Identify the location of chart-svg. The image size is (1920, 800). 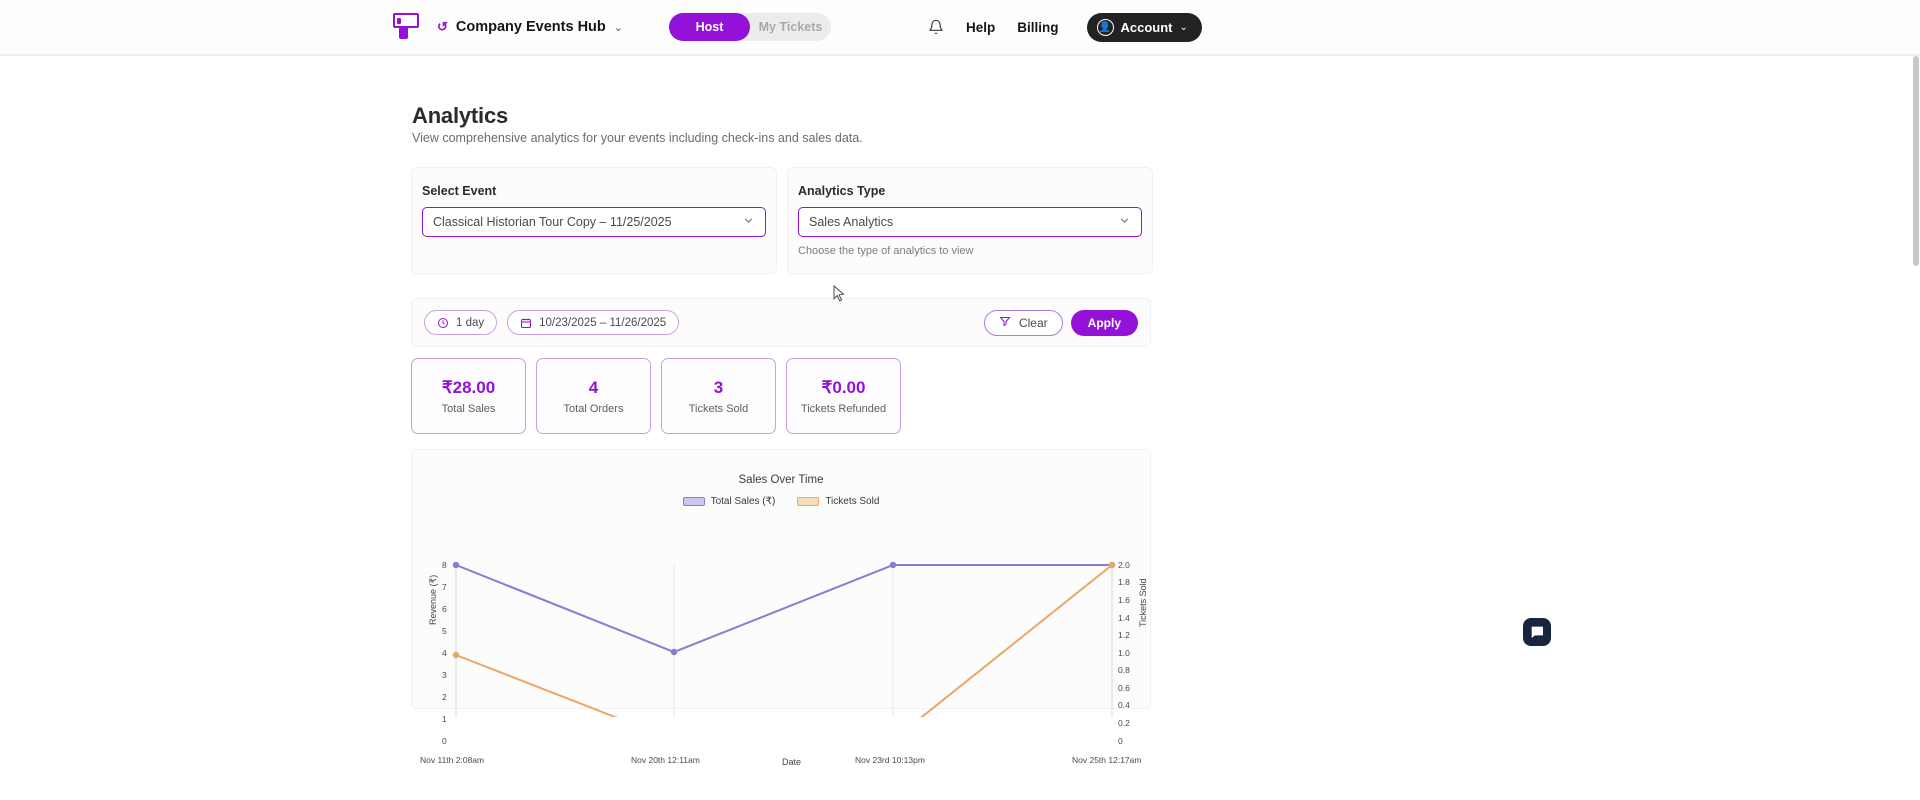
(784, 639).